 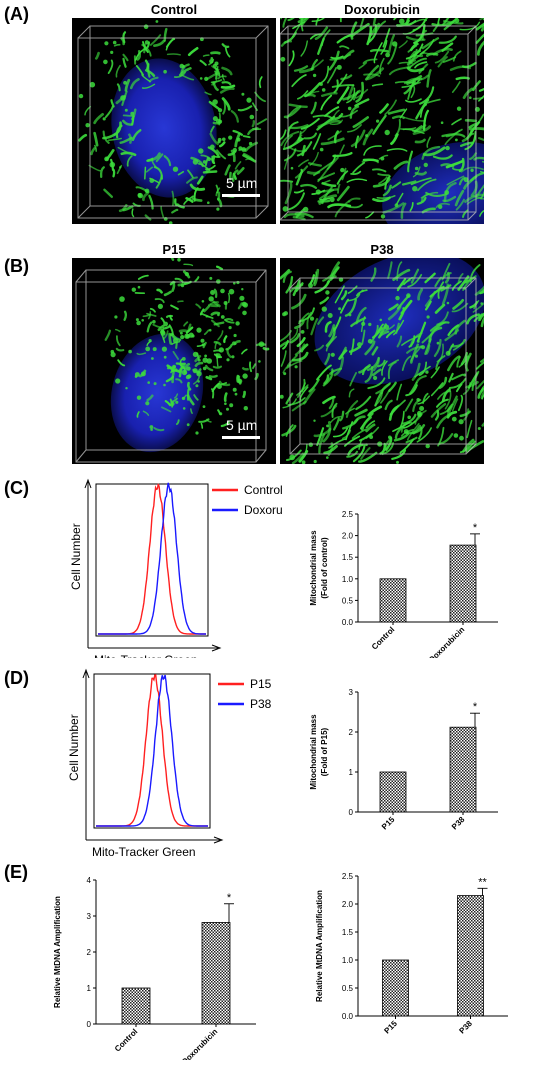 I want to click on micrograph-p38, so click(x=382, y=361).